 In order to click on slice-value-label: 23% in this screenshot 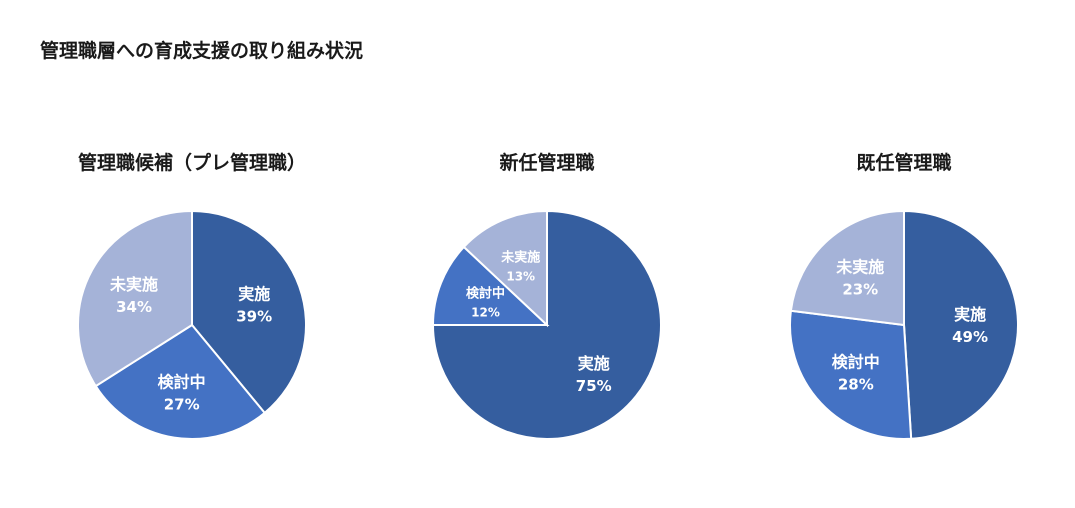, I will do `click(860, 289)`.